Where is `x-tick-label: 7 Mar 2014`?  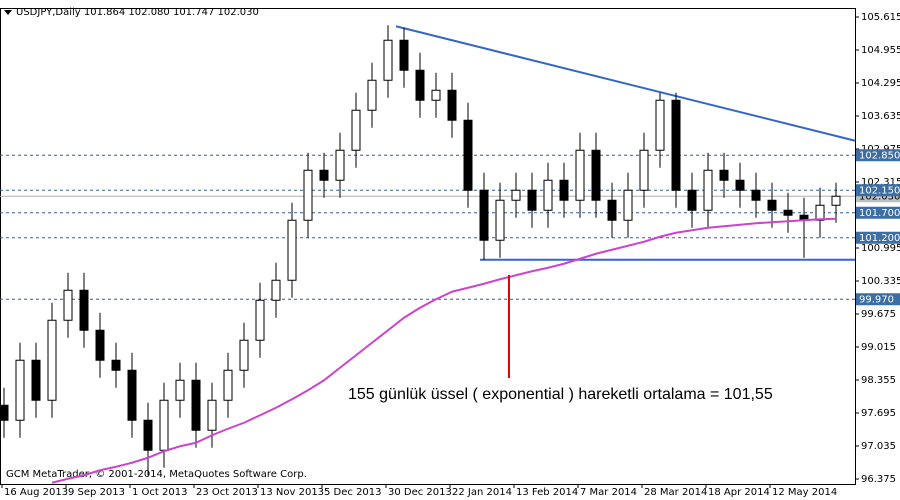
x-tick-label: 7 Mar 2014 is located at coordinates (608, 492).